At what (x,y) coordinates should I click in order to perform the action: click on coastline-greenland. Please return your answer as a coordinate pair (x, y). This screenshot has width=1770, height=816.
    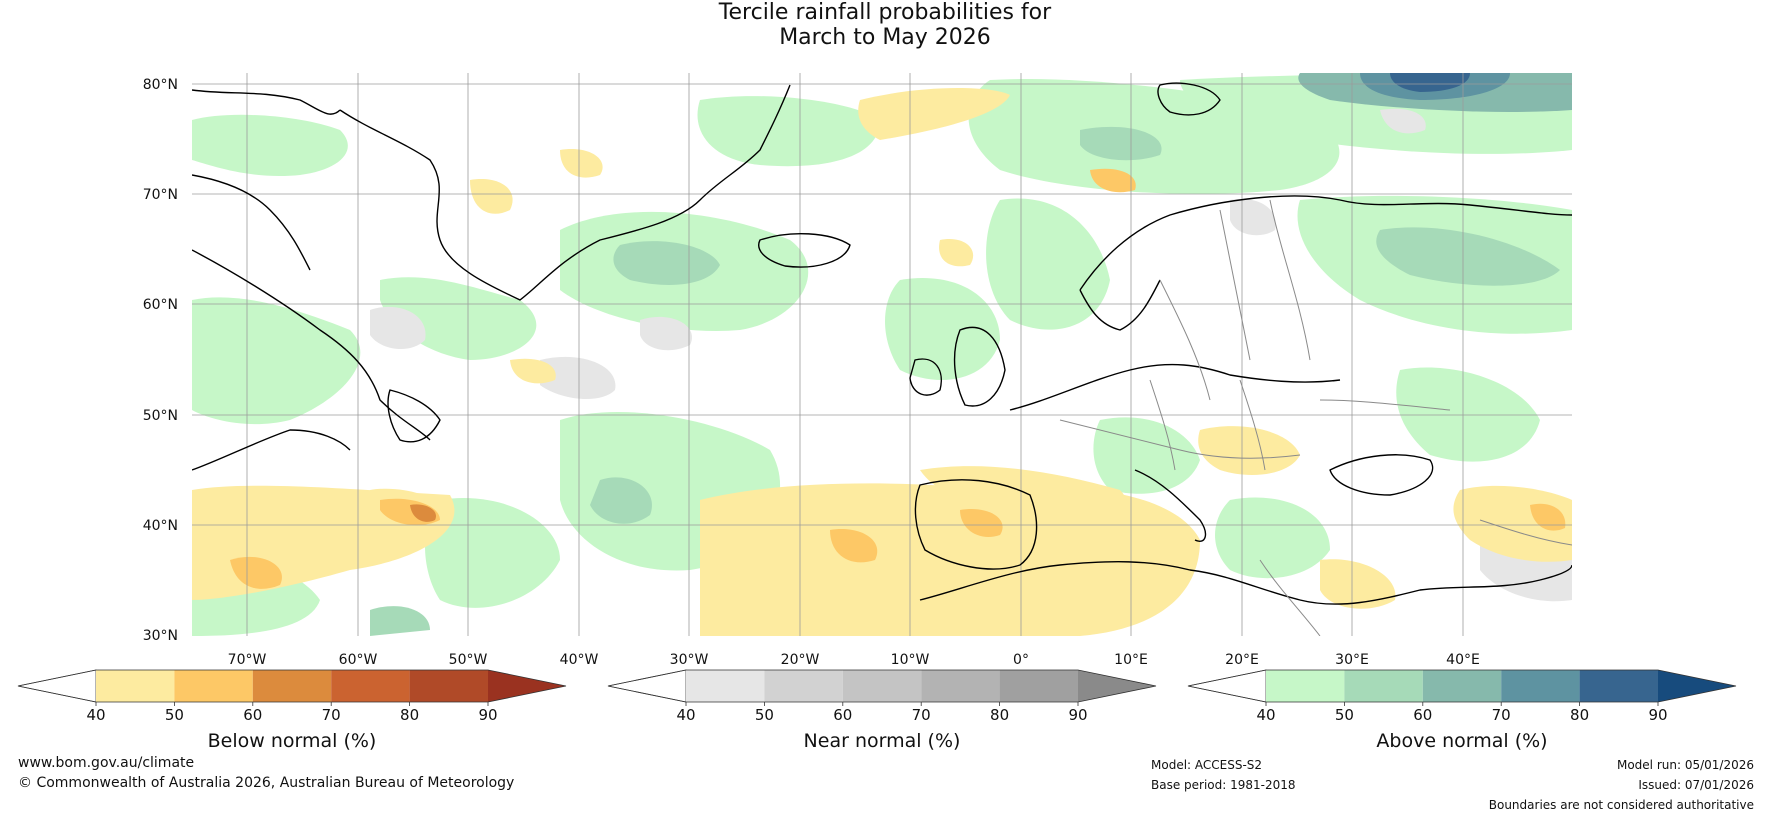
    Looking at the image, I should click on (565, 192).